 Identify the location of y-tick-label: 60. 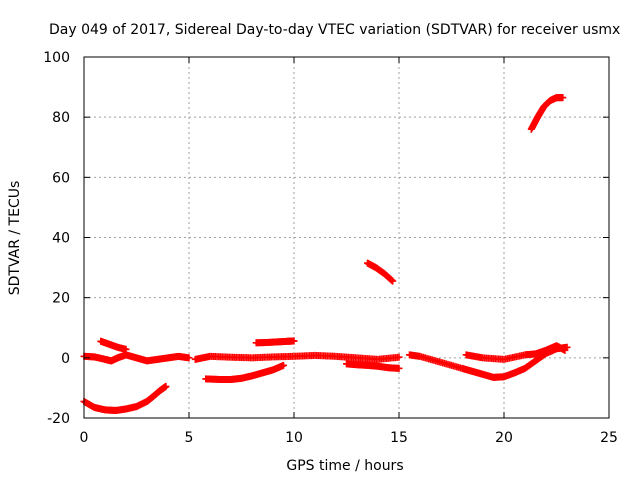
(61, 178).